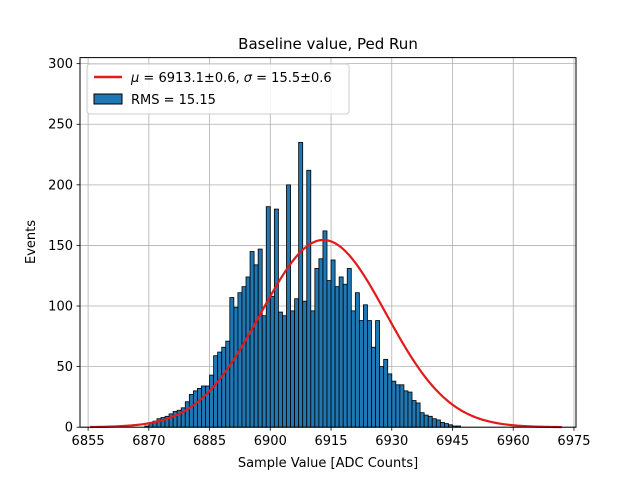  I want to click on x-tick-label: 6975, so click(573, 441).